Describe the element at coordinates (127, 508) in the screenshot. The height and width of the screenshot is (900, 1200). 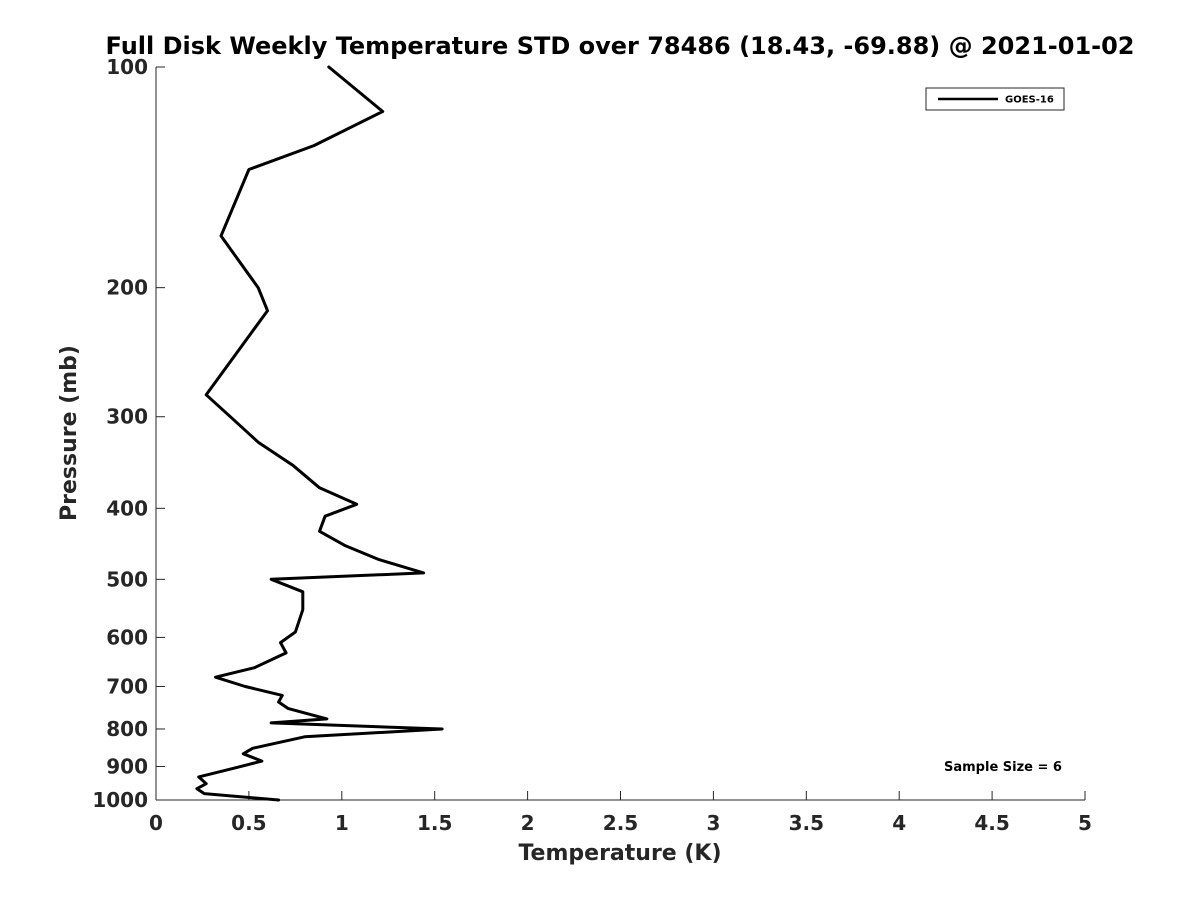
I see `y-tick-label: 400` at that location.